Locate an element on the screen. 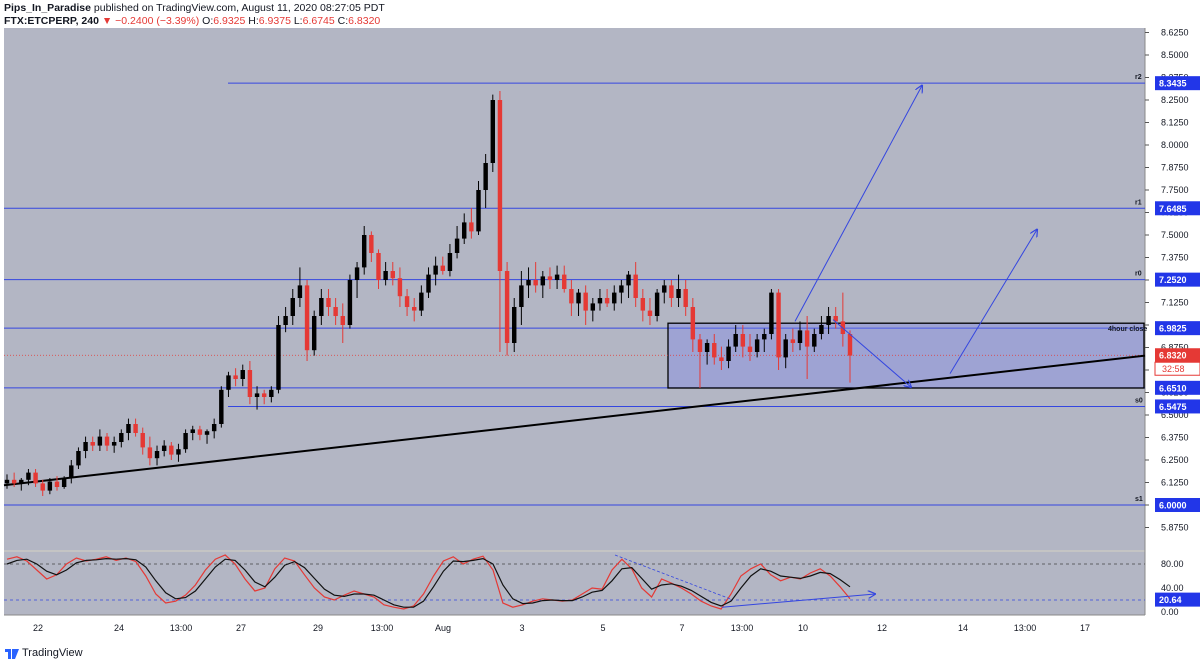 The width and height of the screenshot is (1200, 665). author-name: Pips_In_Paradise is located at coordinates (47, 8).